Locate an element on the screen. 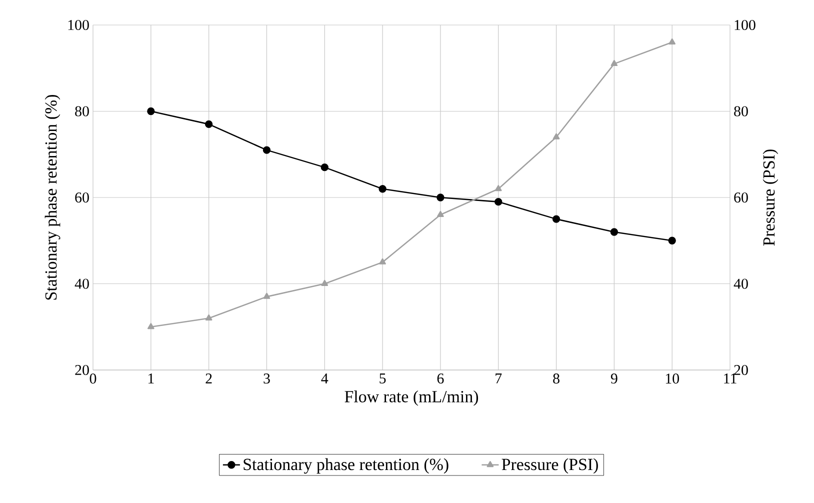  x-axis-title: Flow rate (mL/min) is located at coordinates (411, 398).